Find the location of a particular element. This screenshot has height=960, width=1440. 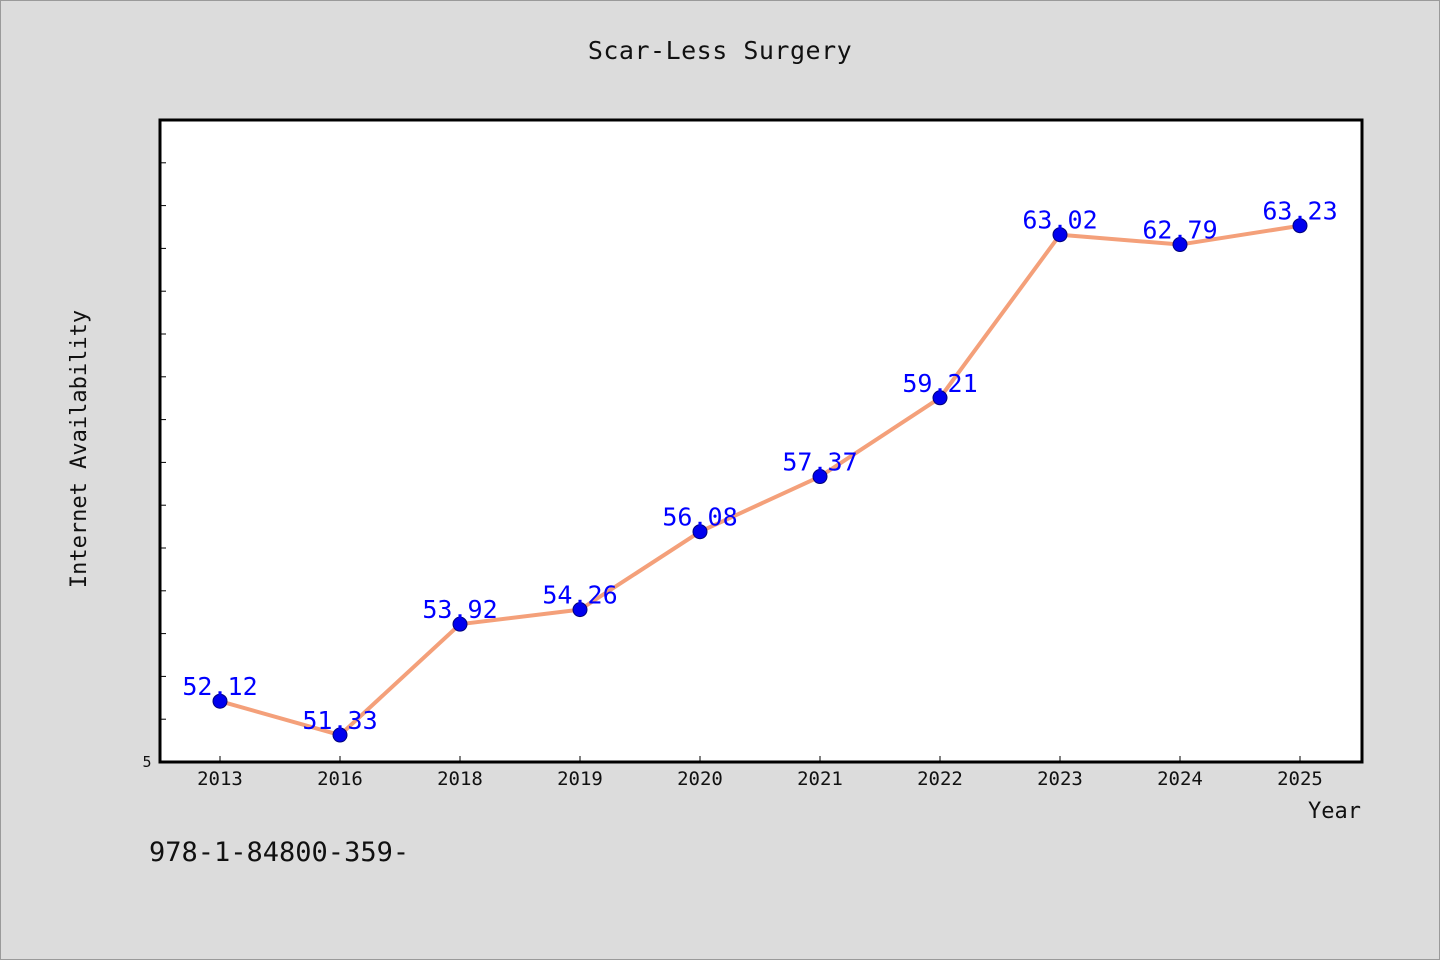

x-axis-label: Year is located at coordinates (1334, 811).